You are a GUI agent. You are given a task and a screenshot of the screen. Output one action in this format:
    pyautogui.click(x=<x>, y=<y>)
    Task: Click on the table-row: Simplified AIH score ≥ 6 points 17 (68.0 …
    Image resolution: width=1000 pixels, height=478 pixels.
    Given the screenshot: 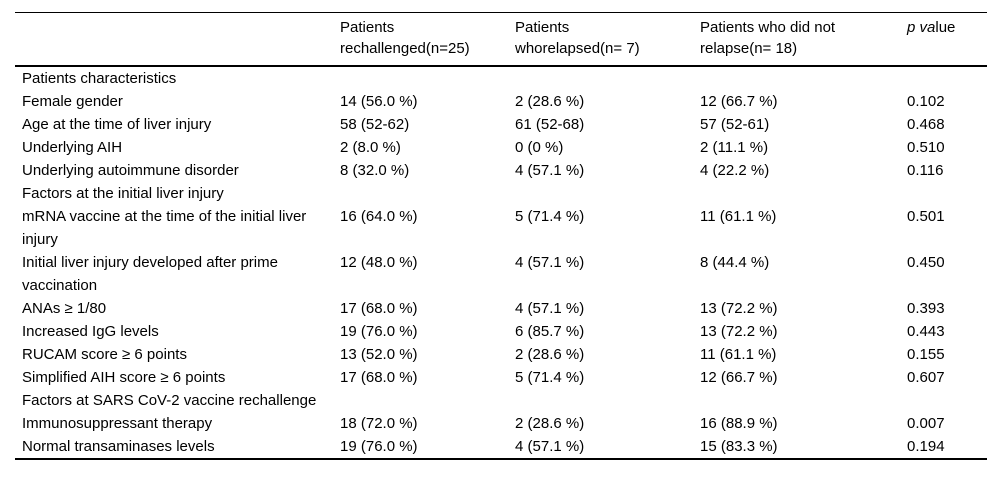 What is the action you would take?
    pyautogui.click(x=501, y=377)
    